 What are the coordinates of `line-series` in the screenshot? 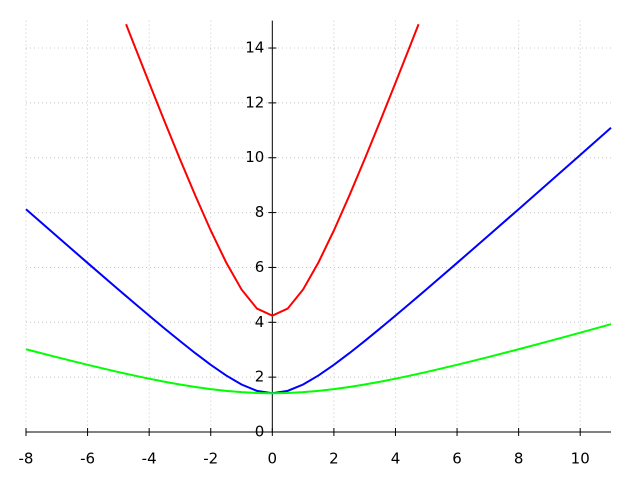 It's located at (318, 359).